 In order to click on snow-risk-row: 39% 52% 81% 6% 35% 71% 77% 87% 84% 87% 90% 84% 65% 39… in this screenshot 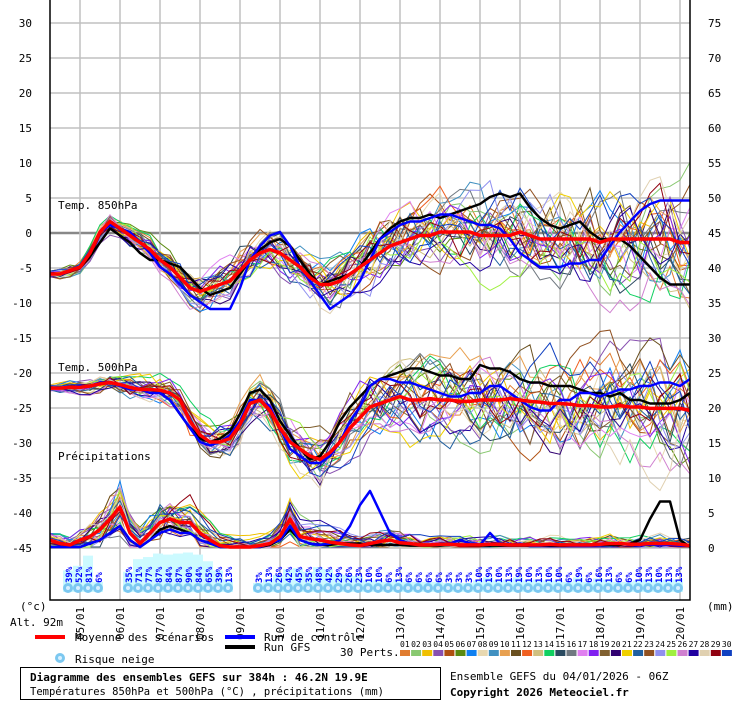, I will do `click(374, 572)`.